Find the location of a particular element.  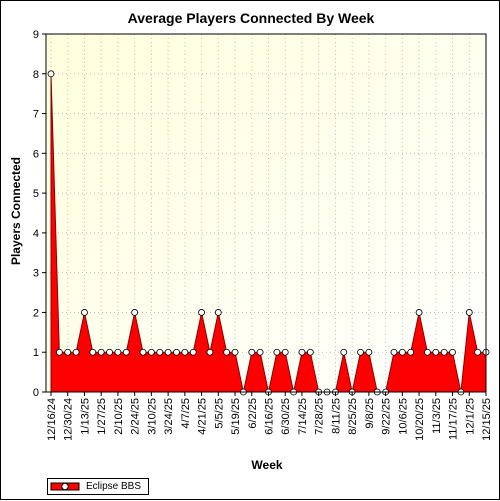

y-tick-label: 7 is located at coordinates (36, 115).